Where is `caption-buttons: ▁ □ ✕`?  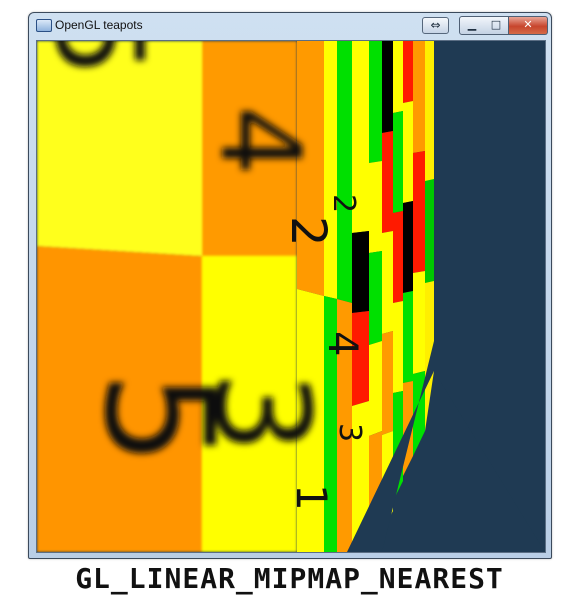
caption-buttons: ▁ □ ✕ is located at coordinates (503, 25).